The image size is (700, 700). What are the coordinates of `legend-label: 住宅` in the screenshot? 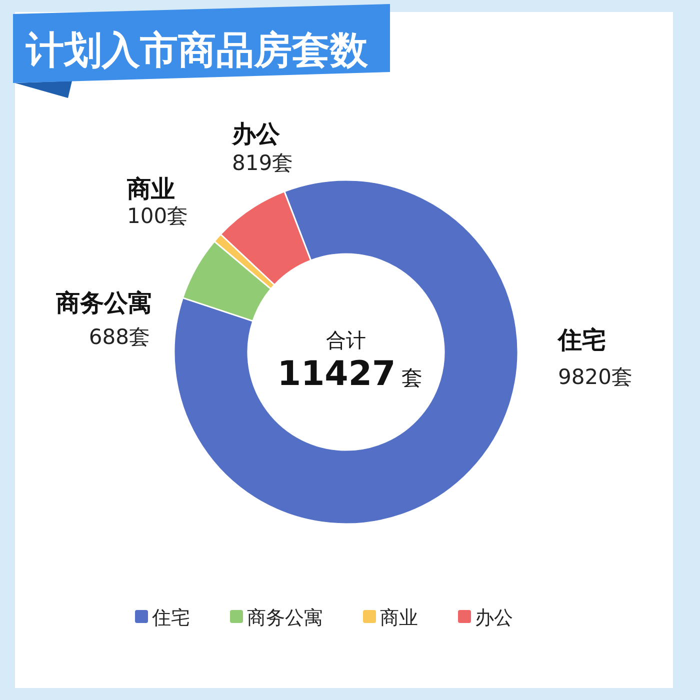 It's located at (170, 618).